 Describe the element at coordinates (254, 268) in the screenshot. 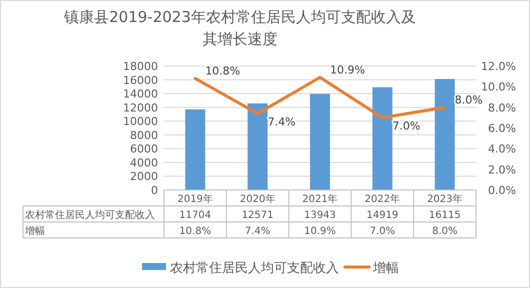

I see `legend-label: 农村常住居民人均可支配收入` at that location.